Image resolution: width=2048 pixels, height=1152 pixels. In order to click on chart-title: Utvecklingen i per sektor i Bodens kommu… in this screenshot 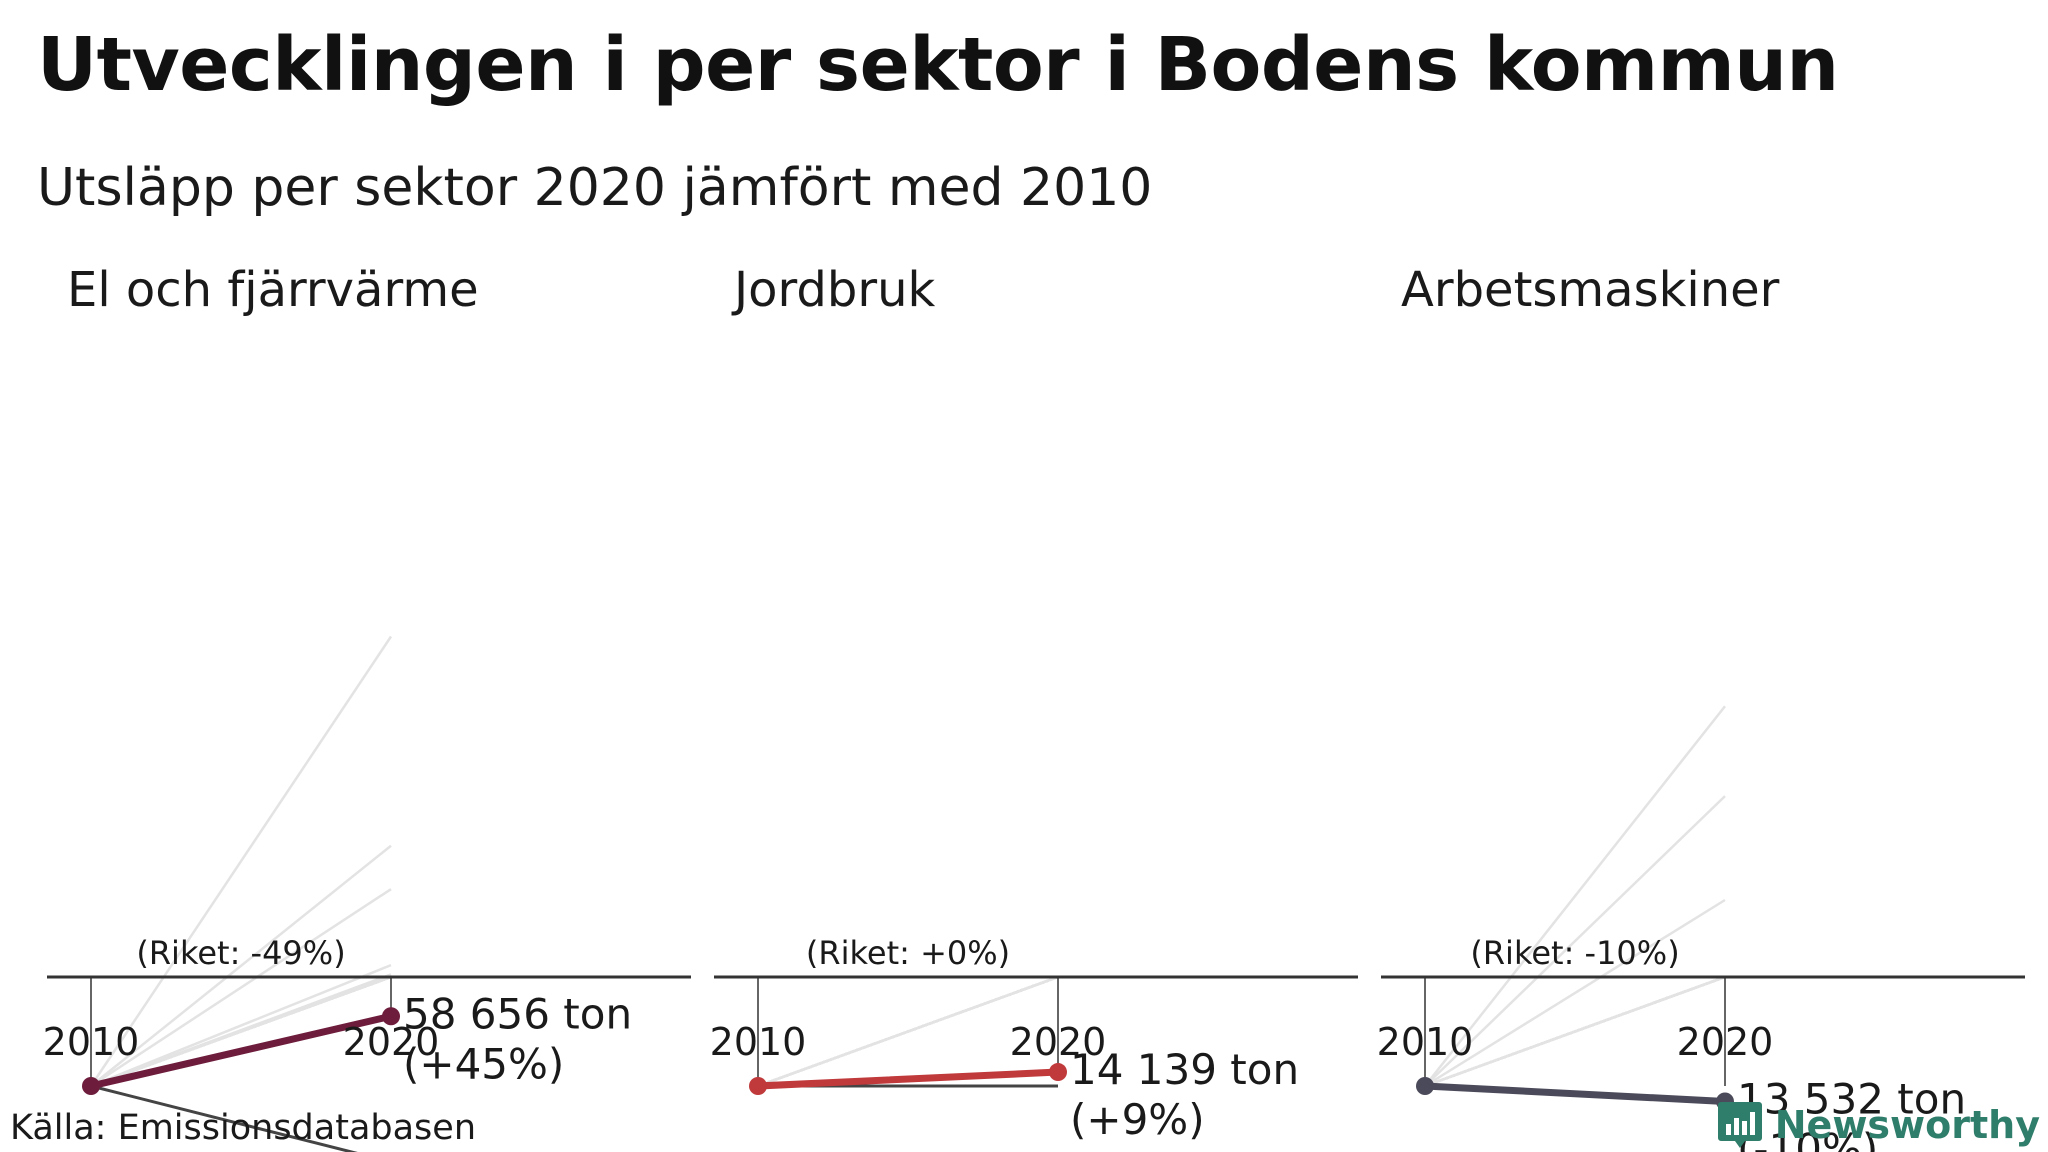, I will do `click(938, 65)`.